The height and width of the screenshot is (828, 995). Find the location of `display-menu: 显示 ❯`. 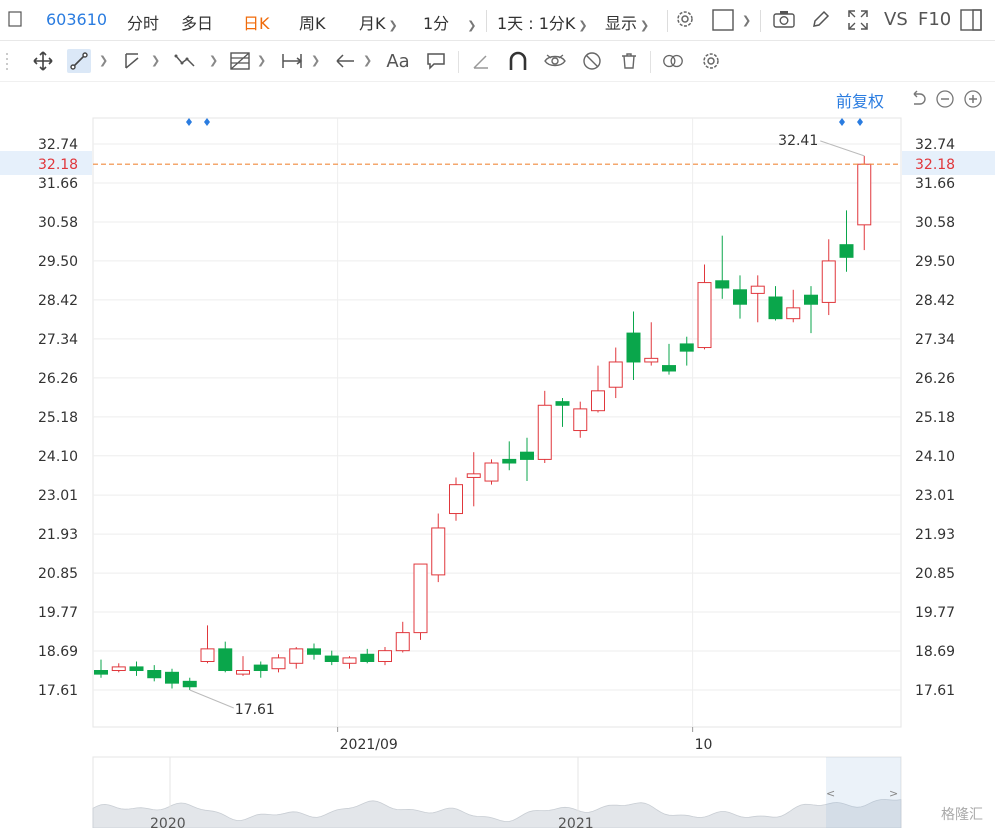

display-menu: 显示 ❯ is located at coordinates (627, 22).